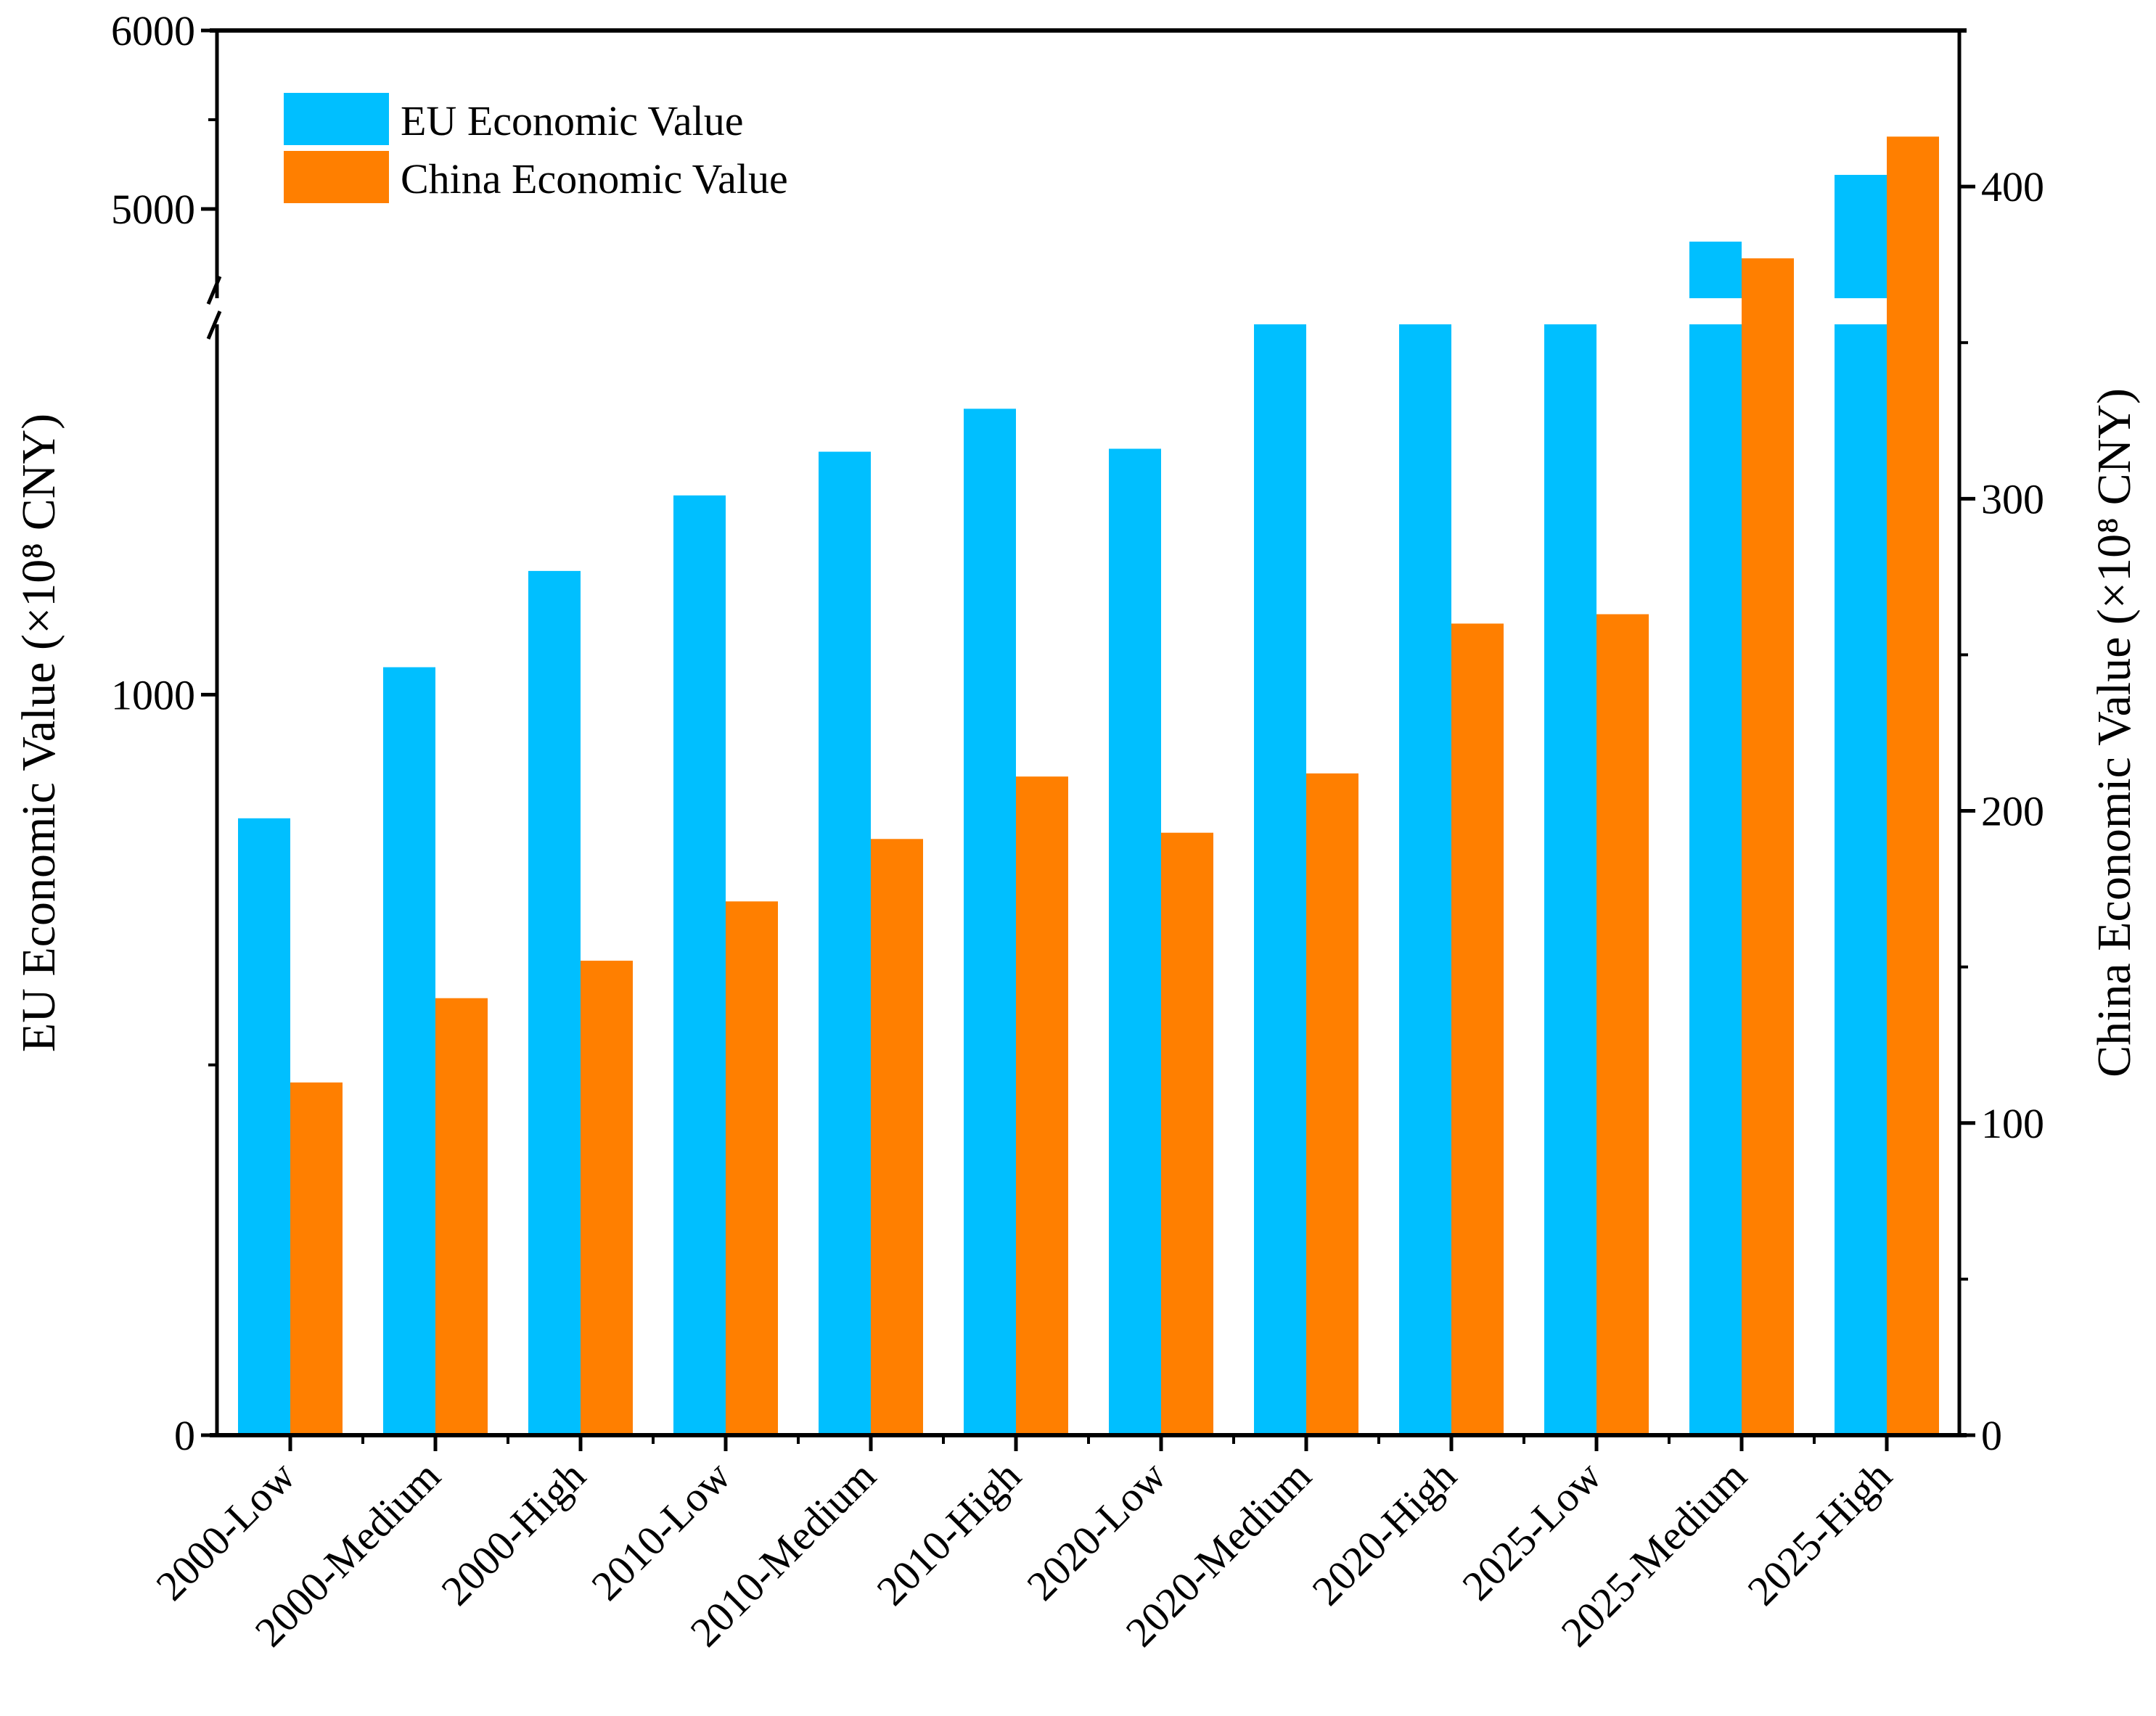 The width and height of the screenshot is (2156, 1716). What do you see at coordinates (2114, 732) in the screenshot?
I see `right-axis-title: China Economic Value (×10⁸ CNY)` at bounding box center [2114, 732].